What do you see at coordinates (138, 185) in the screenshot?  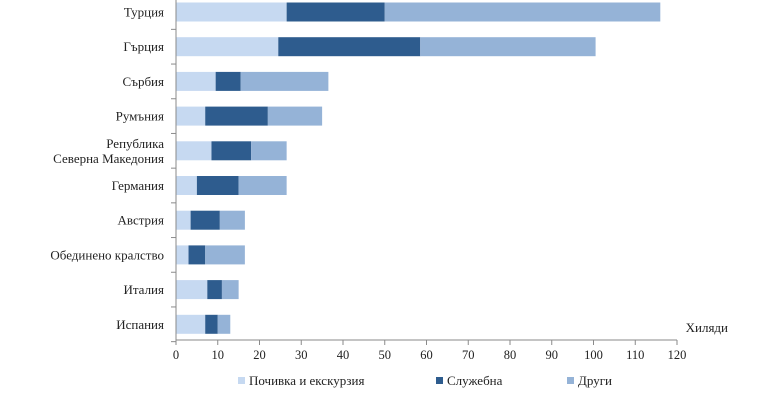 I see `category-label: Германия` at bounding box center [138, 185].